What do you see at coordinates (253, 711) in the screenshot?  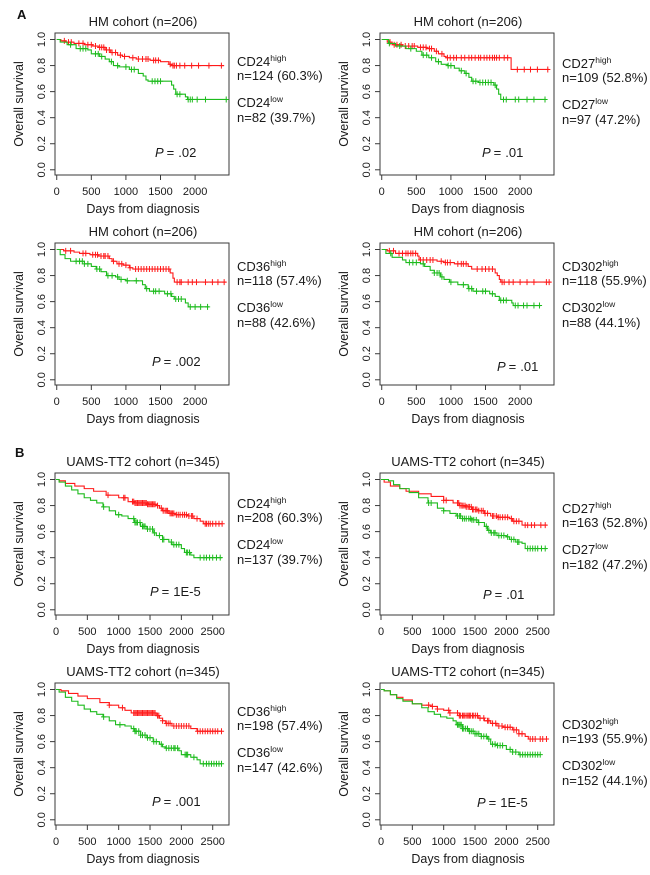 I see `legend-marker: CD36` at bounding box center [253, 711].